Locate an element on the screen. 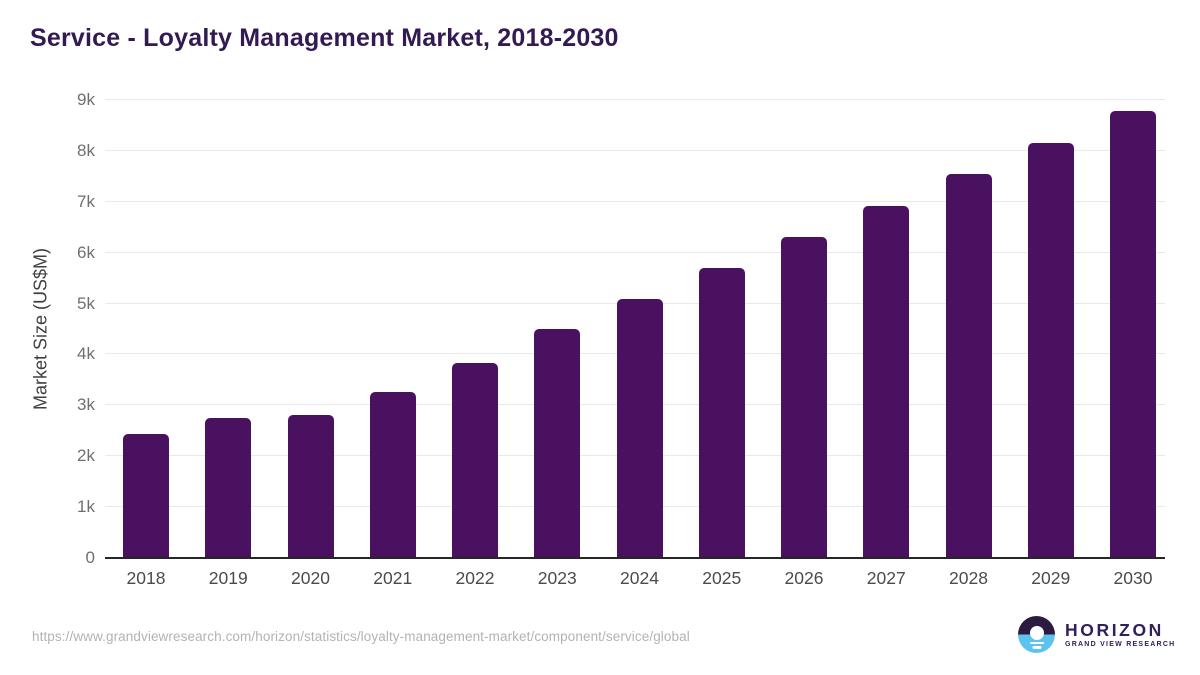 The width and height of the screenshot is (1200, 675). y-tick-label: 2k is located at coordinates (86, 456).